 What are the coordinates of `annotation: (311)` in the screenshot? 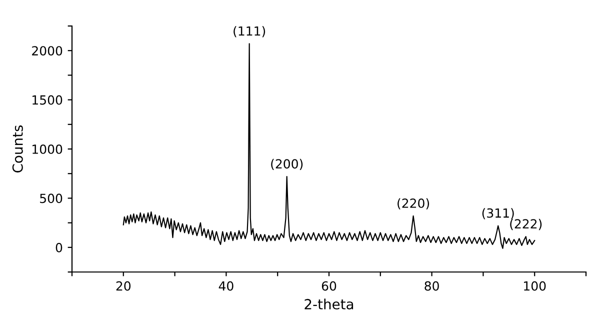 It's located at (498, 214).